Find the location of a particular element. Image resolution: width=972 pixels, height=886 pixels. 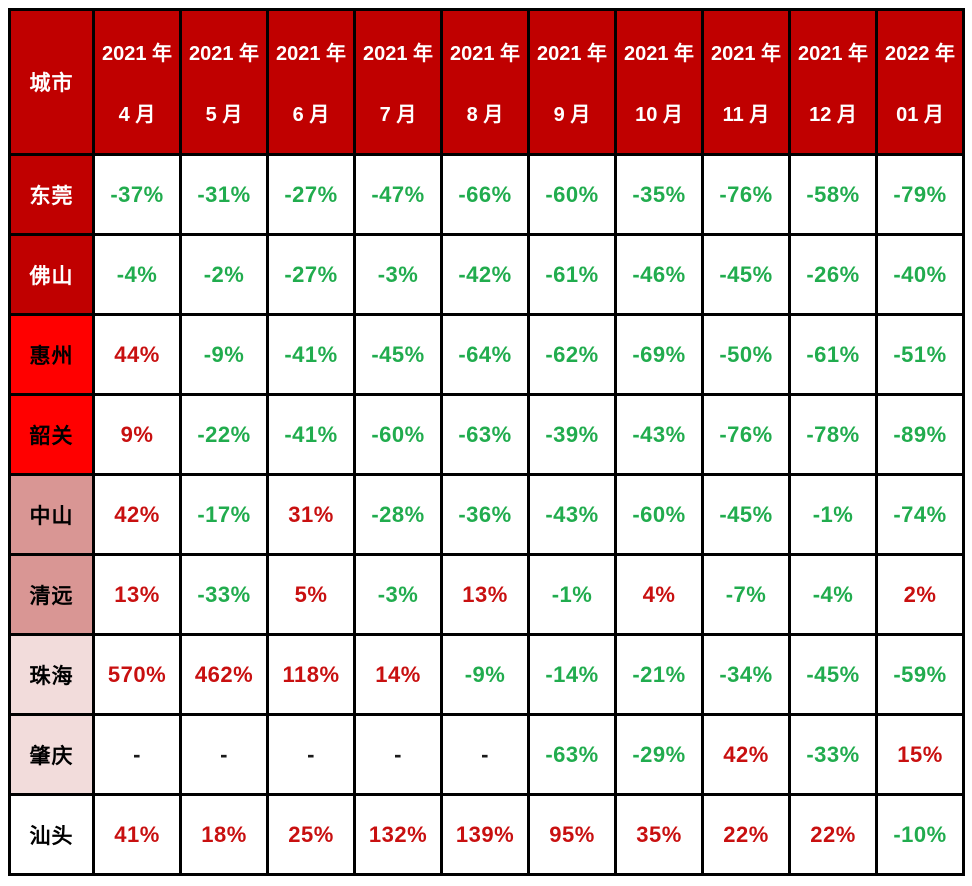

value-cell: -39% is located at coordinates (572, 434).